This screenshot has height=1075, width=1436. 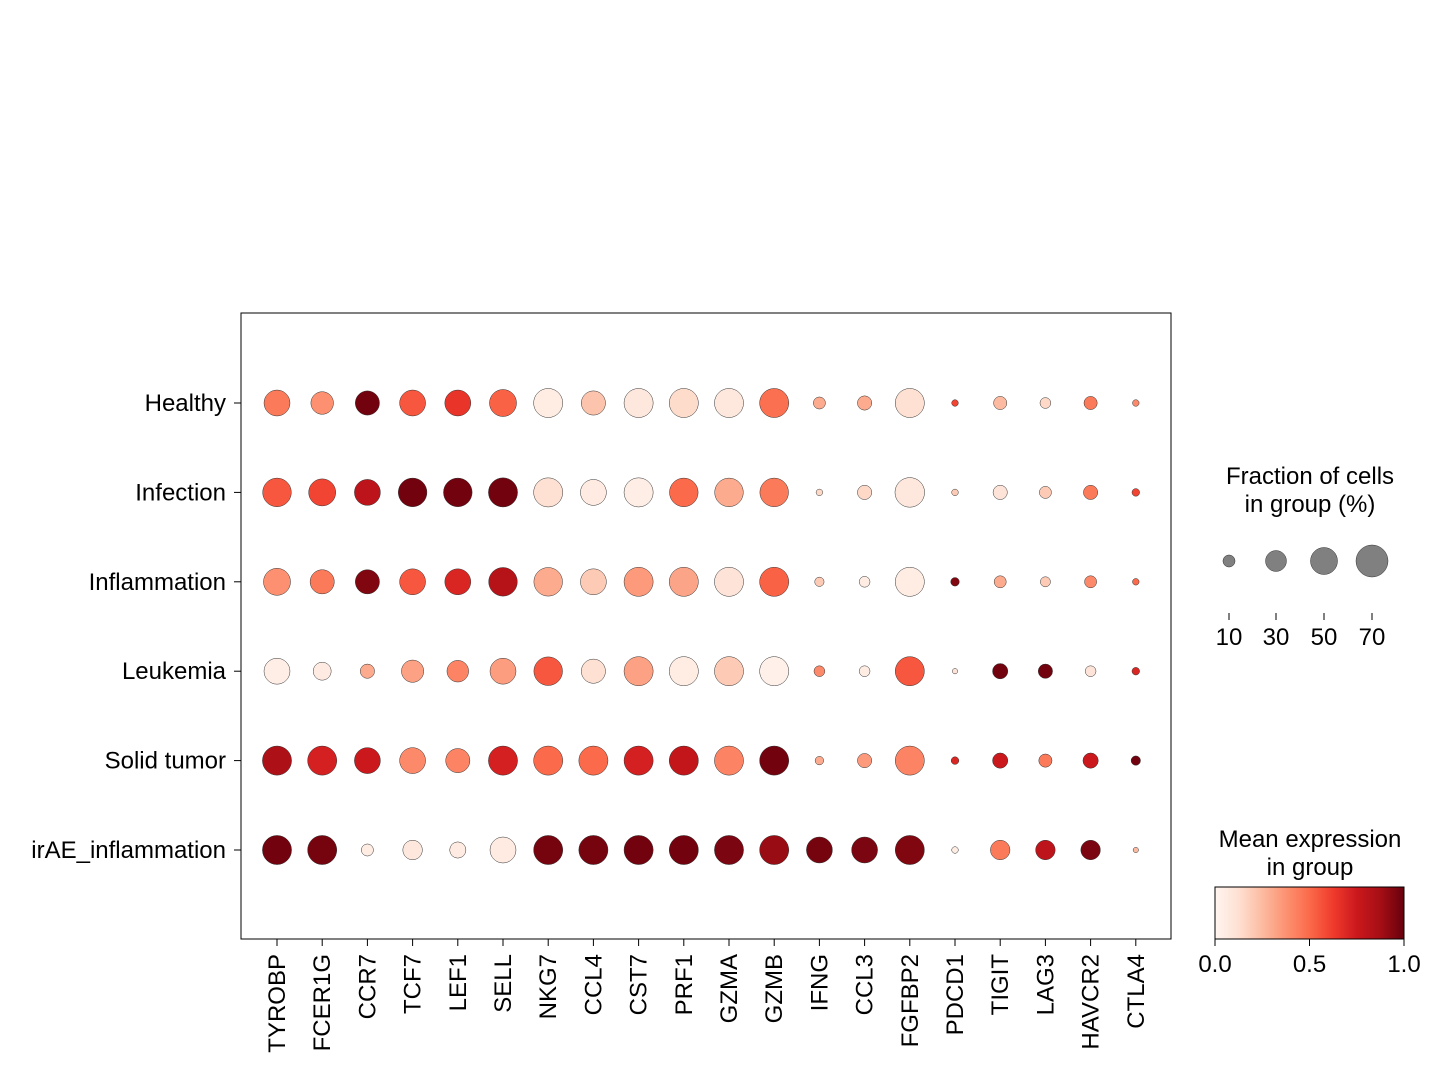 What do you see at coordinates (157, 582) in the screenshot?
I see `row-label: Inflammation` at bounding box center [157, 582].